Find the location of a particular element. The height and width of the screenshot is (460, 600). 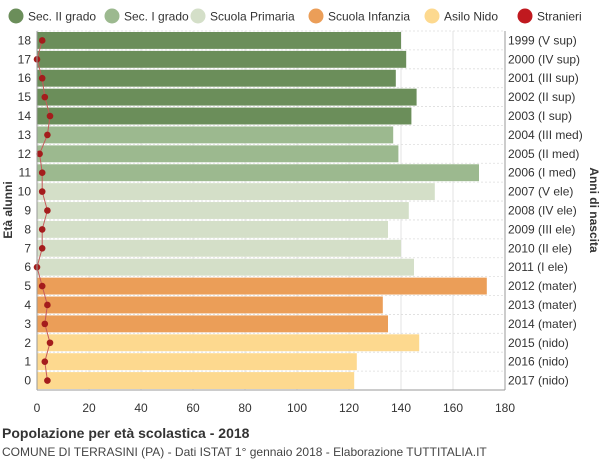

birth-year-tick-label: 2012 (mater) is located at coordinates (542, 286).